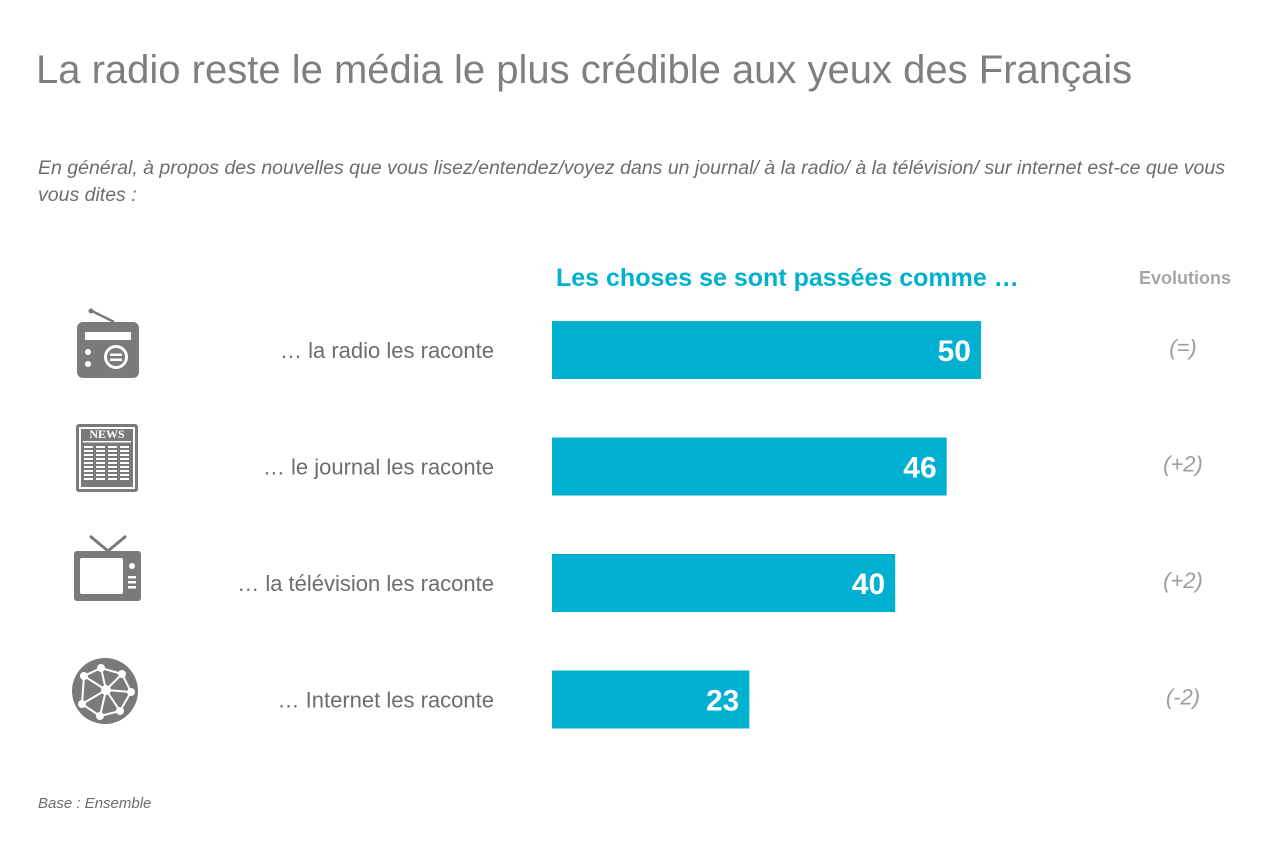  Describe the element at coordinates (105, 691) in the screenshot. I see `globe-network-icon` at that location.